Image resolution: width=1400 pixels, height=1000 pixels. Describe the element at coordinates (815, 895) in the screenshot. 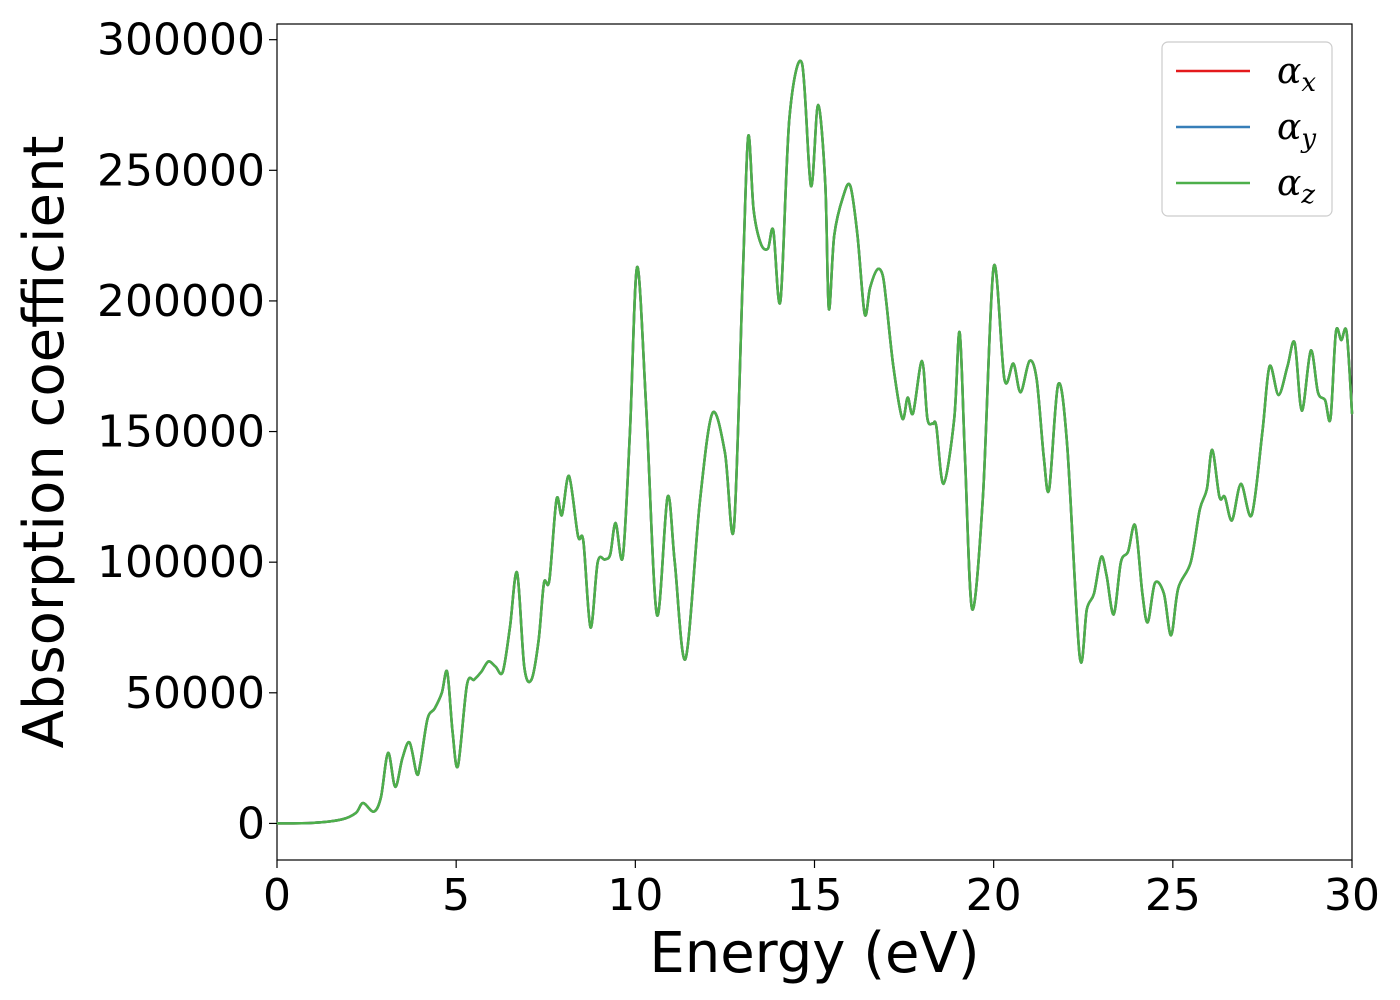

I see `x-tick-label: 15` at that location.